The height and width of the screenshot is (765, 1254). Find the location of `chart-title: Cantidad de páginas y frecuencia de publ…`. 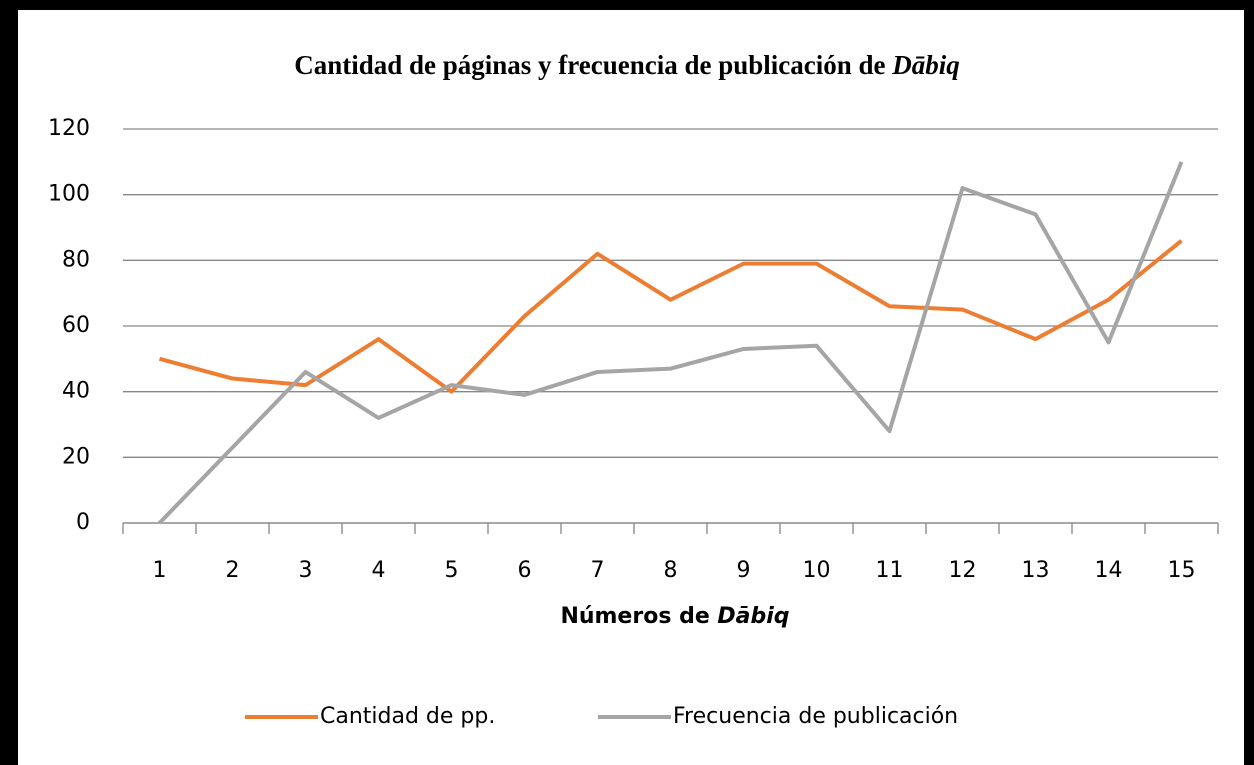

chart-title: Cantidad de páginas y frecuencia de publ… is located at coordinates (627, 65).